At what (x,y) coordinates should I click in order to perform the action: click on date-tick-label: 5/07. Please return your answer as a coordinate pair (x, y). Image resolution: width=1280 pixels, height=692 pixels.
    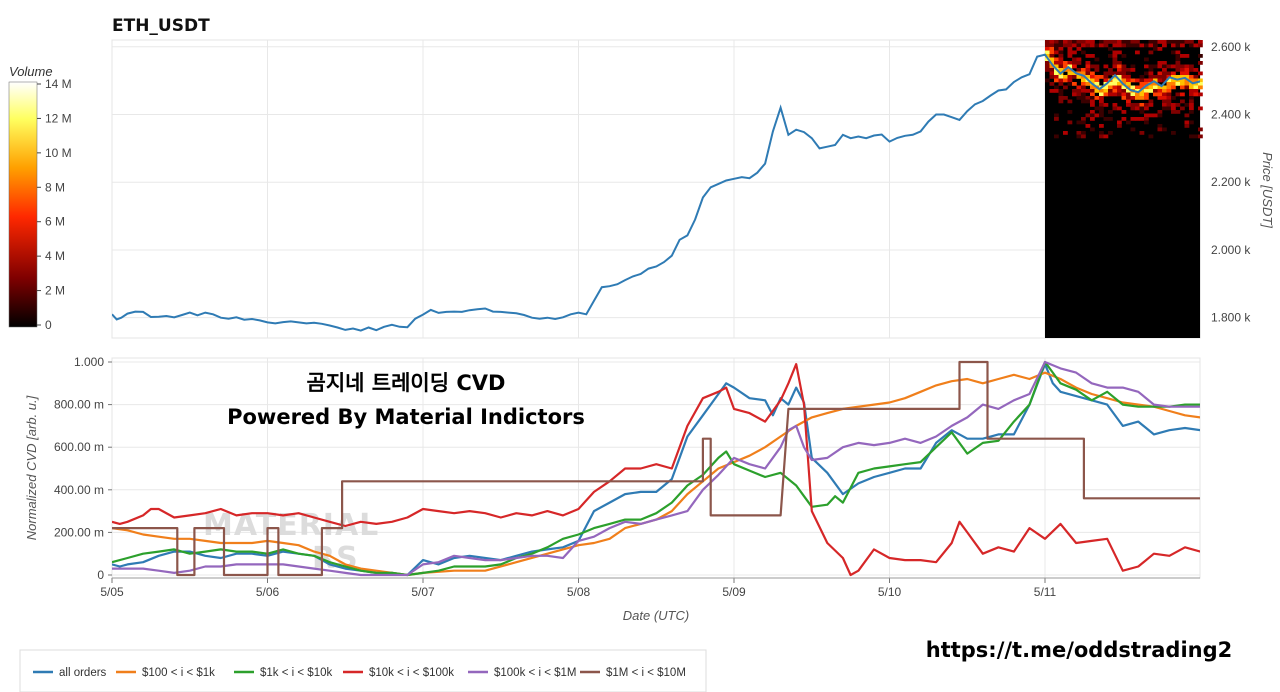
    Looking at the image, I should click on (423, 592).